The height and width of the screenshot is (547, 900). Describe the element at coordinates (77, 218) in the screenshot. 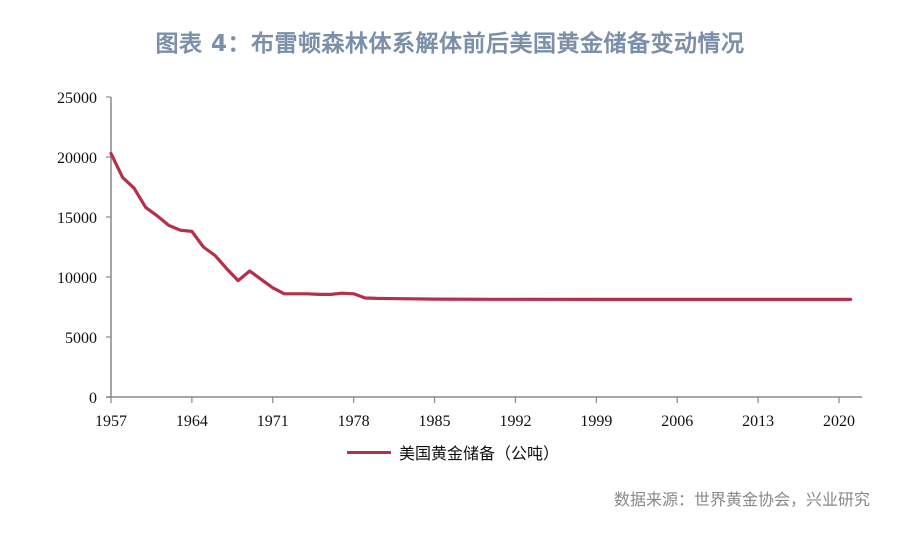

I see `y-tick-label: 15000` at that location.